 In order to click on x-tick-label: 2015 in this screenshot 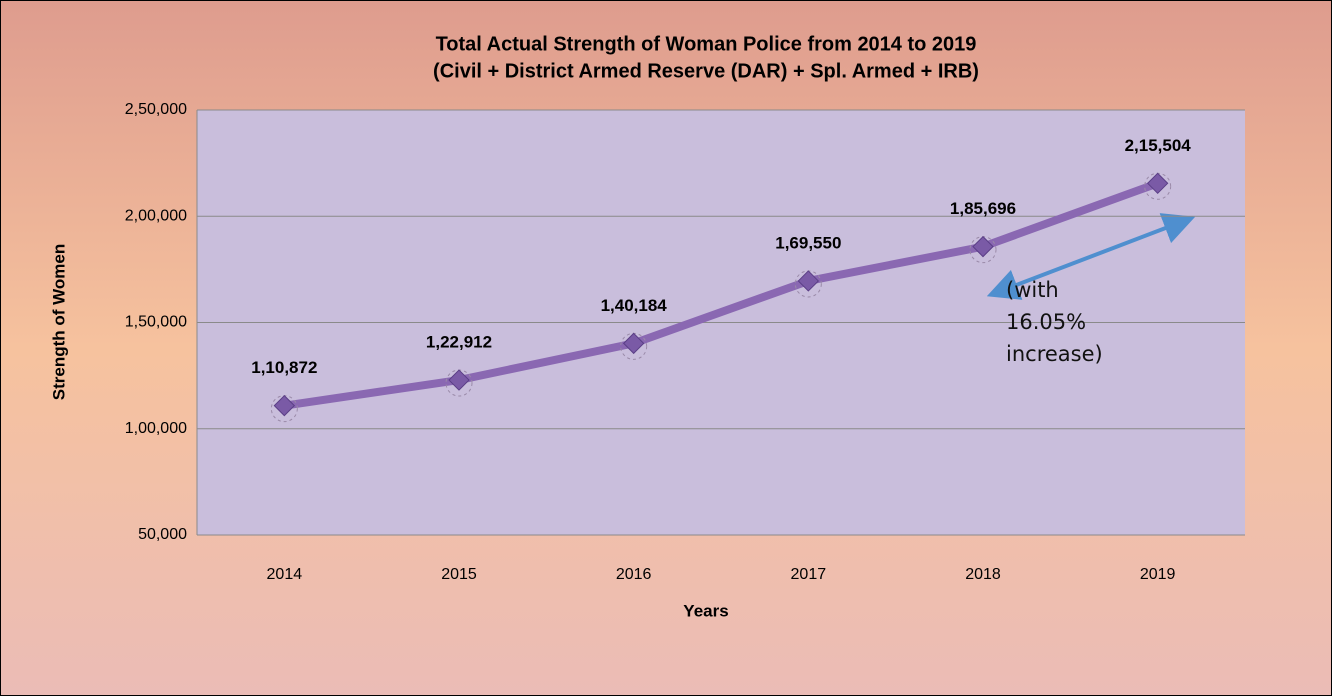, I will do `click(459, 574)`.